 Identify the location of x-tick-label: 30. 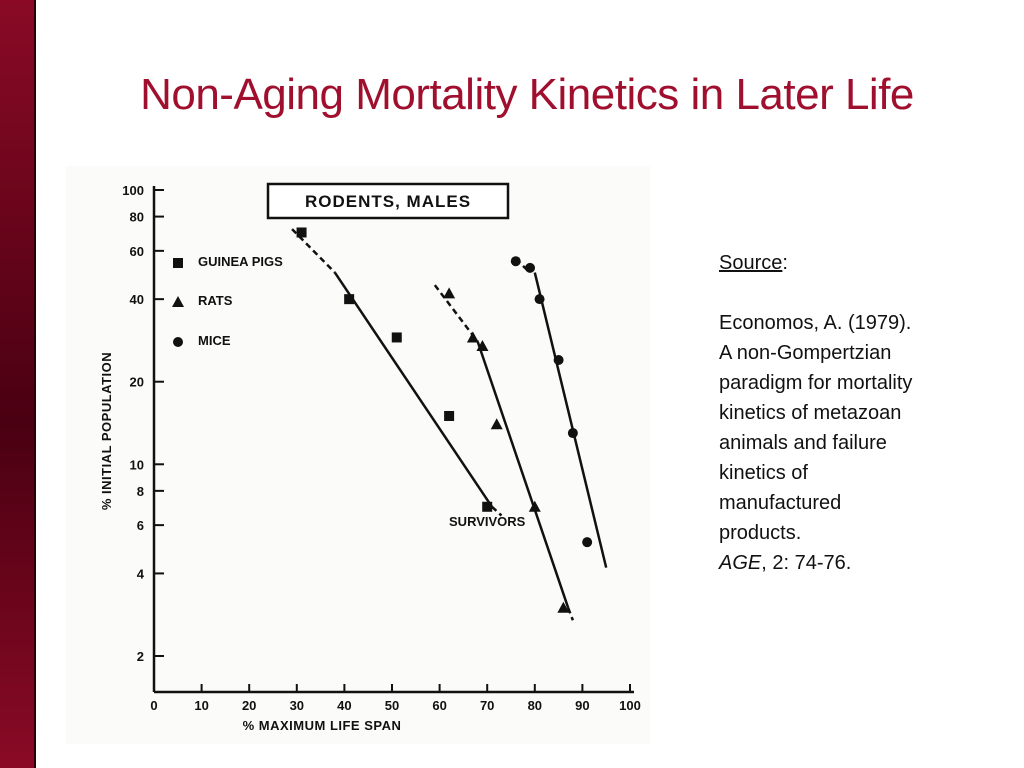
(297, 705).